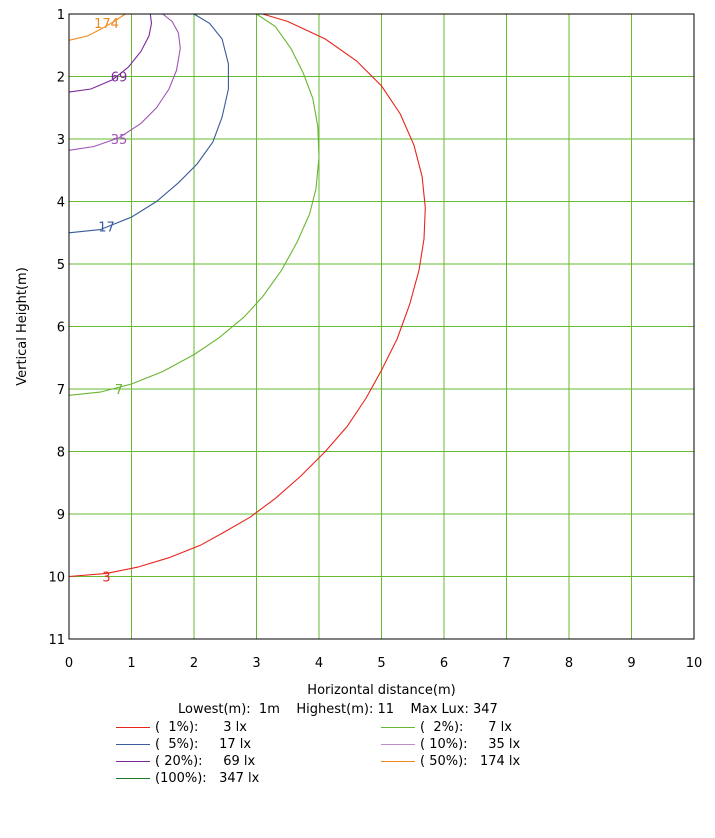 The image size is (715, 838). I want to click on x-tick-label: 7, so click(506, 663).